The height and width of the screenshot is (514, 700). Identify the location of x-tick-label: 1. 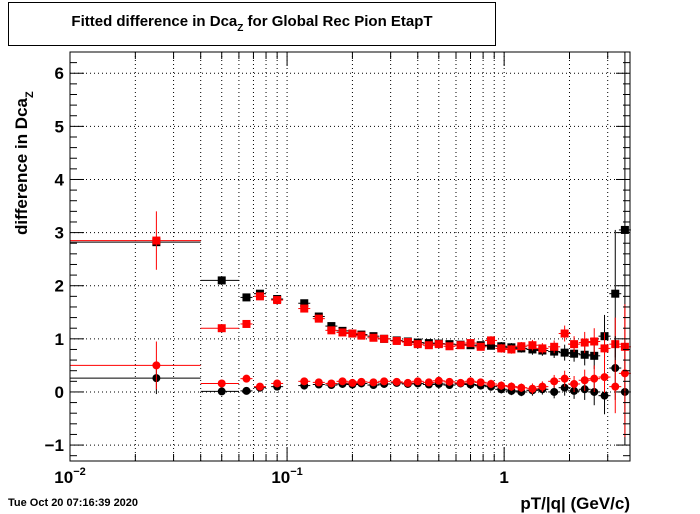
(503, 477).